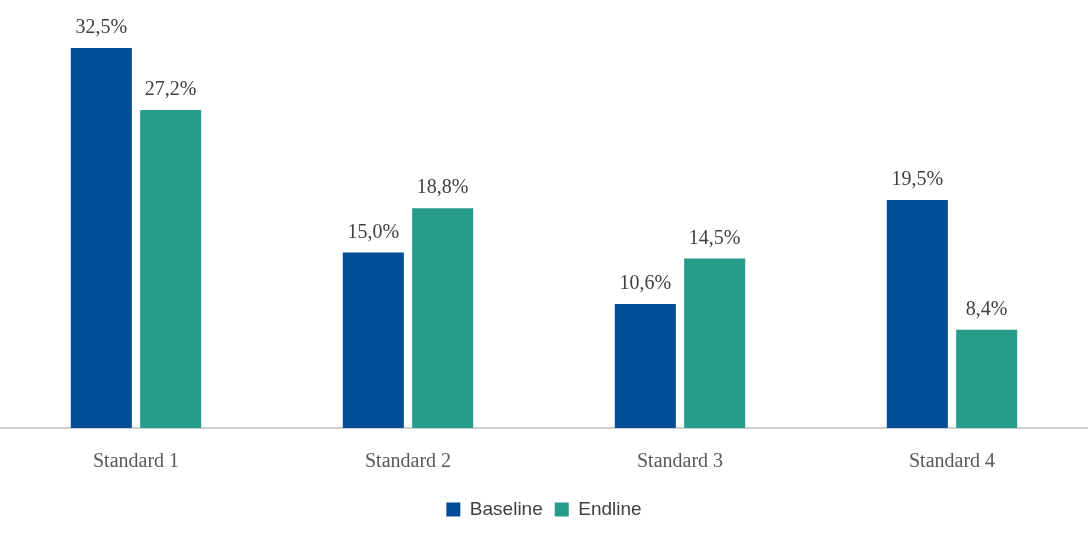  What do you see at coordinates (645, 282) in the screenshot?
I see `data-label: 10,6%` at bounding box center [645, 282].